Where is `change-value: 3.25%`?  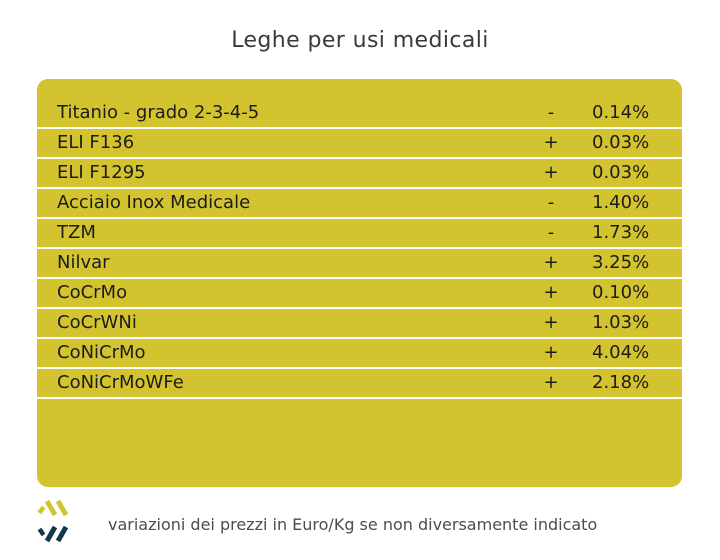
change-value: 3.25% is located at coordinates (621, 262).